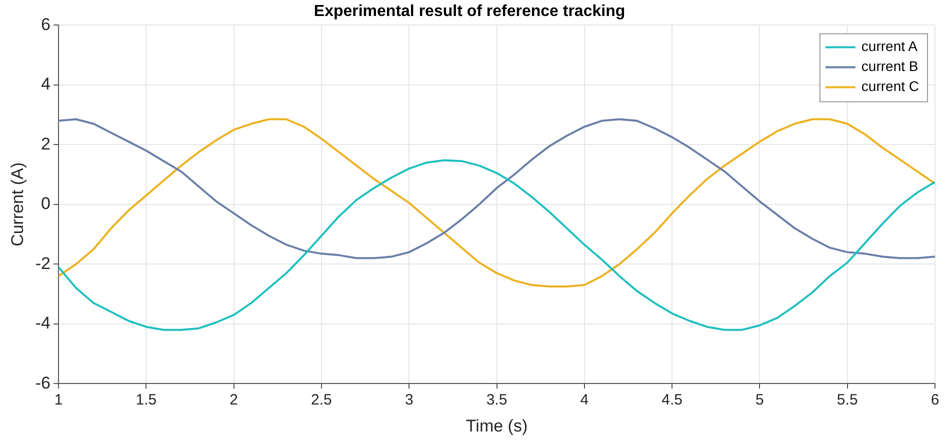  Describe the element at coordinates (497, 426) in the screenshot. I see `x-axis-title: Time (s)` at that location.